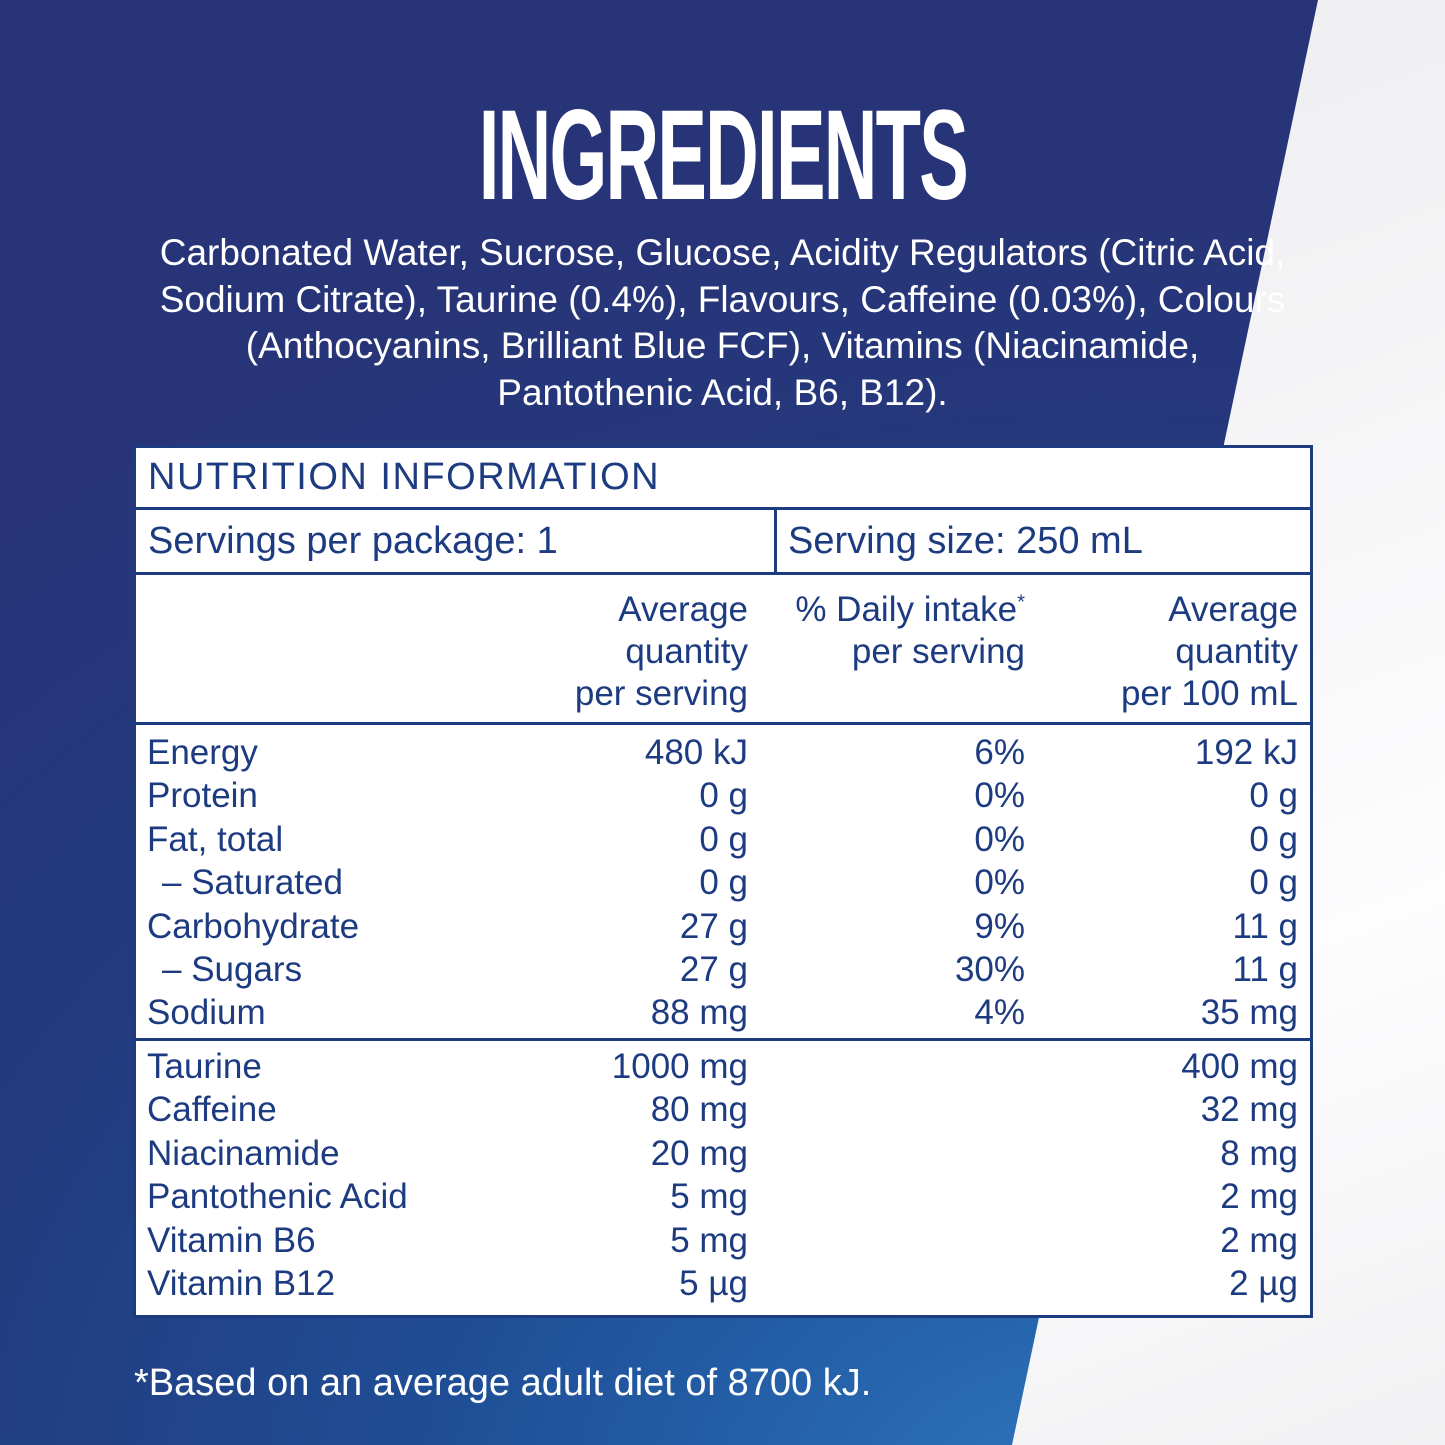 Image resolution: width=1445 pixels, height=1445 pixels. Describe the element at coordinates (661, 651) in the screenshot. I see `column-header-avg-per-serving: Average quantity per serving` at that location.